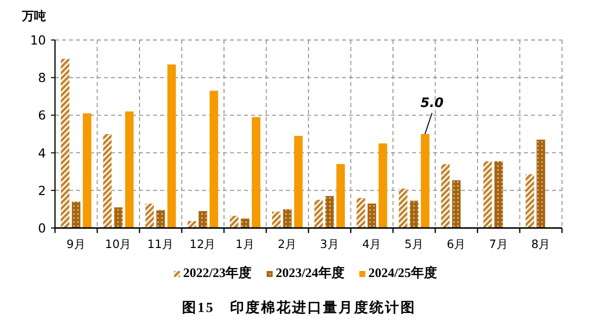 The image size is (598, 332). I want to click on x-tick-label: 12月, so click(203, 244).